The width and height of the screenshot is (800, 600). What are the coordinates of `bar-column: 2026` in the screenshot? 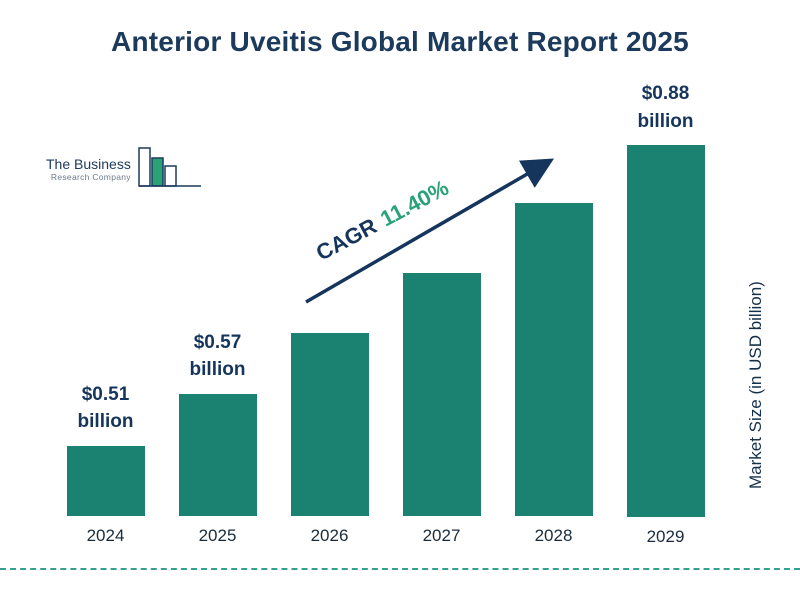 It's located at (329, 315).